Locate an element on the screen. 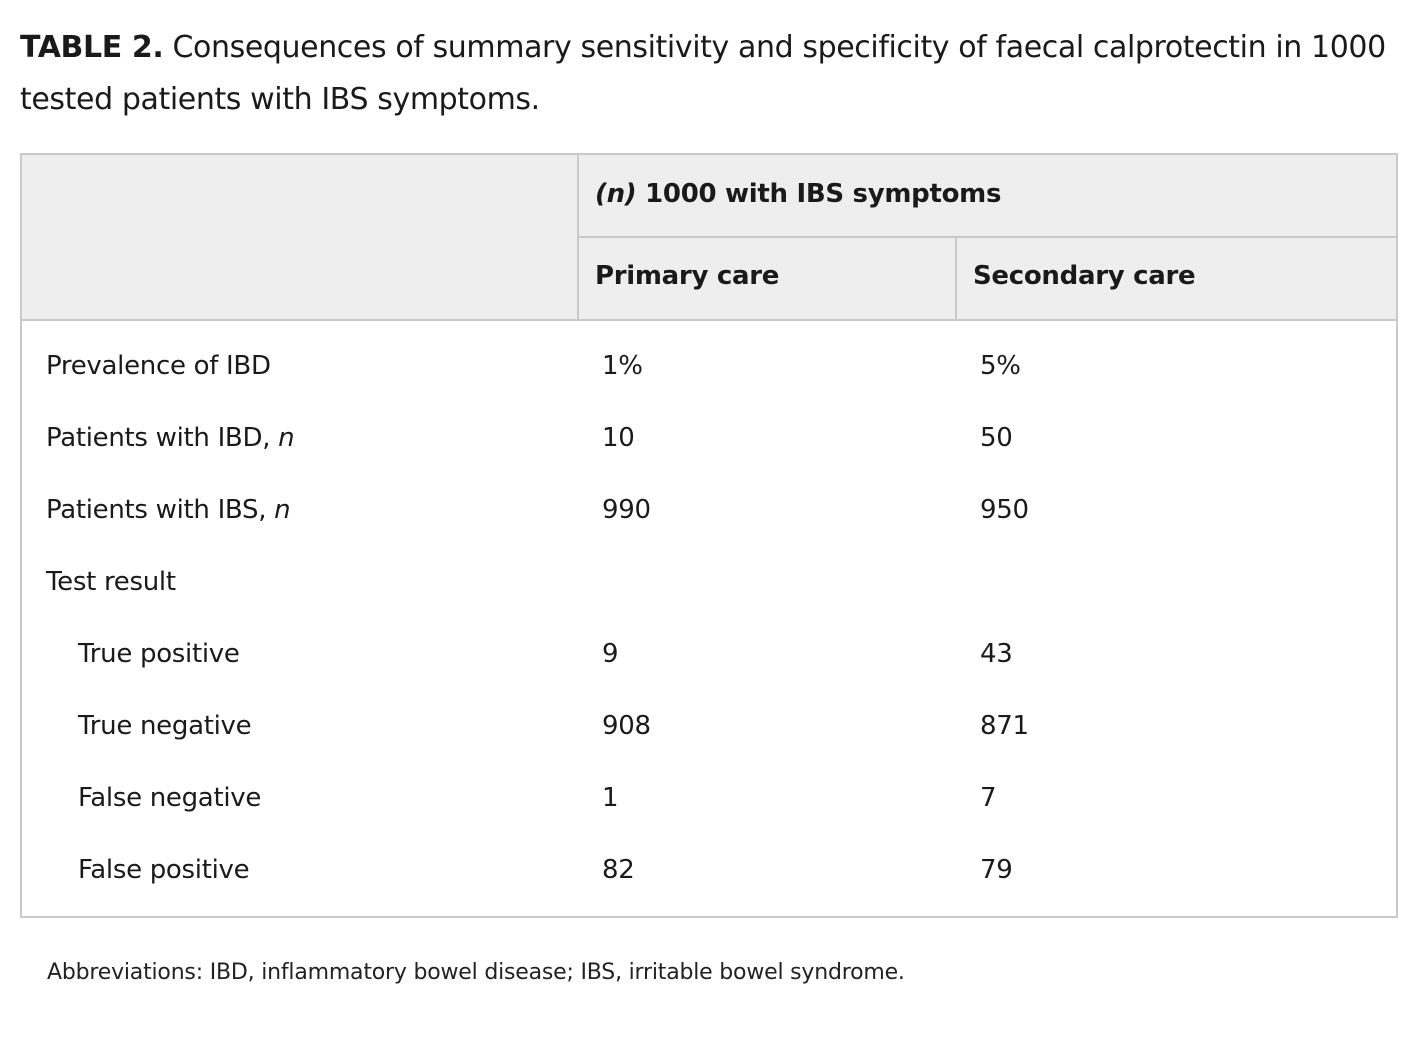 The image size is (1420, 1042). row-label-text: True positive is located at coordinates (159, 654).